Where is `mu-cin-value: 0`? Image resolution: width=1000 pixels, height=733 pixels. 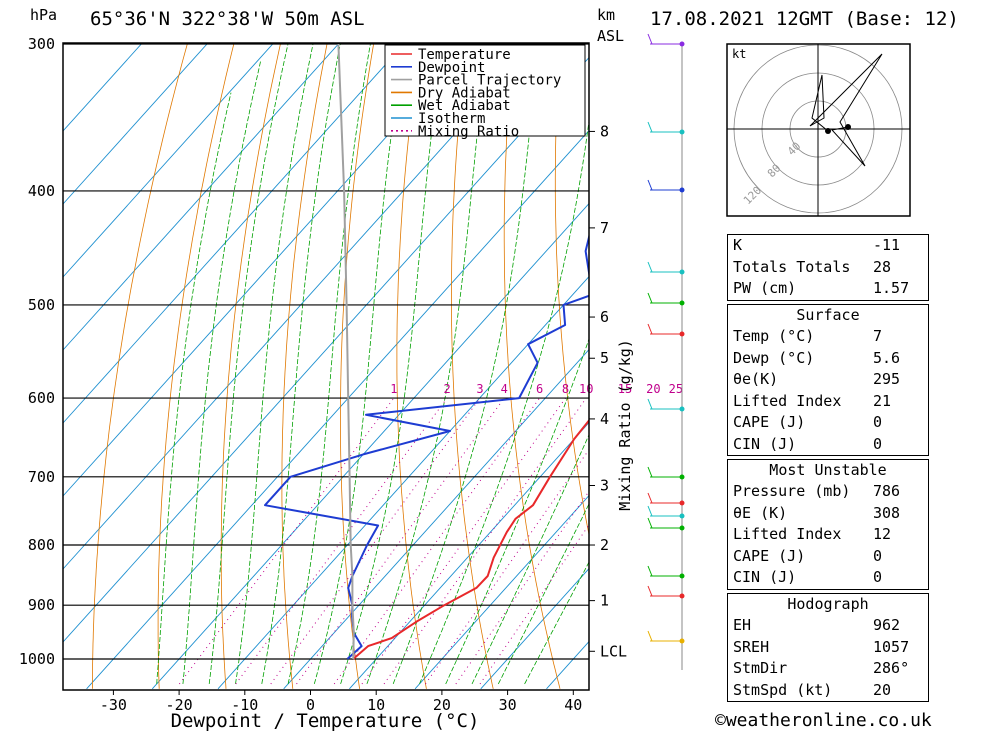
mu-cin-value: 0 is located at coordinates (878, 577).